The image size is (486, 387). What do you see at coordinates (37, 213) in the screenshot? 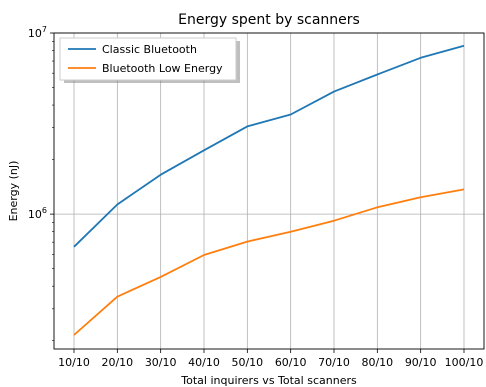
I see `y-tick-label: 10⁶` at bounding box center [37, 213].